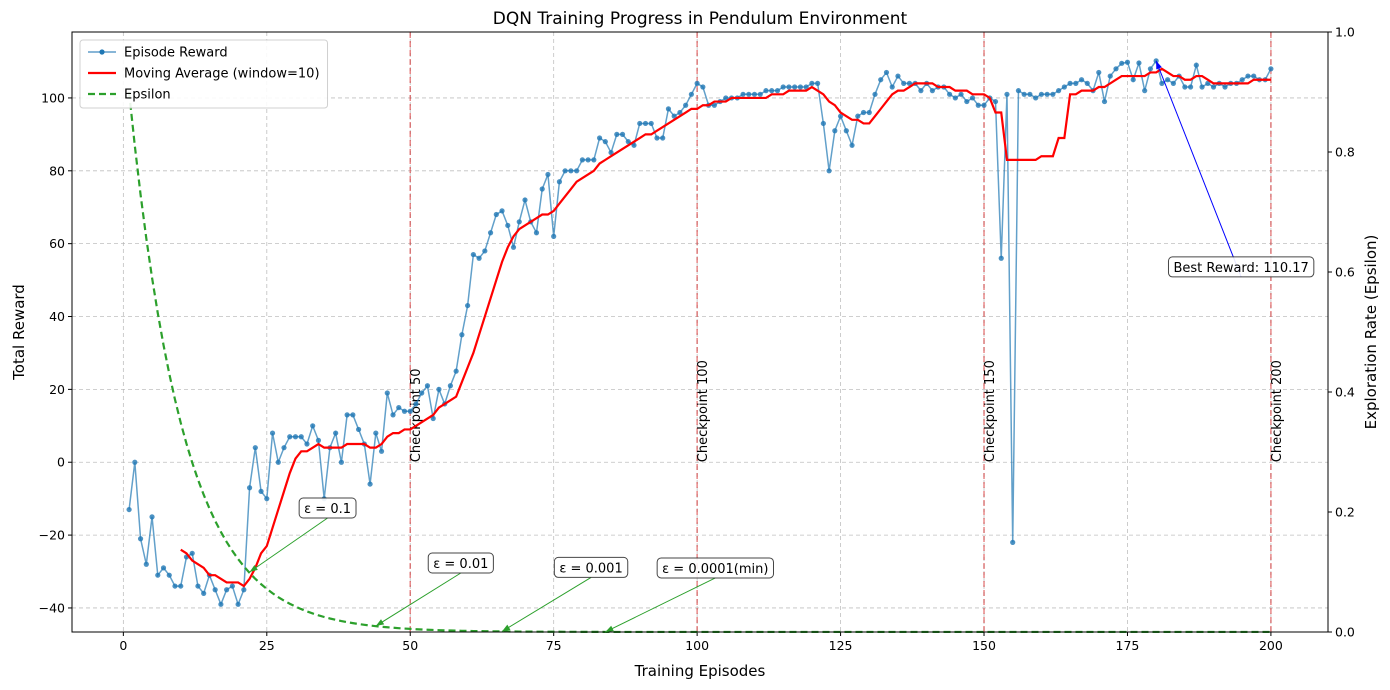  Describe the element at coordinates (1277, 411) in the screenshot. I see `checkpoint-label: Checkpoint 200` at that location.